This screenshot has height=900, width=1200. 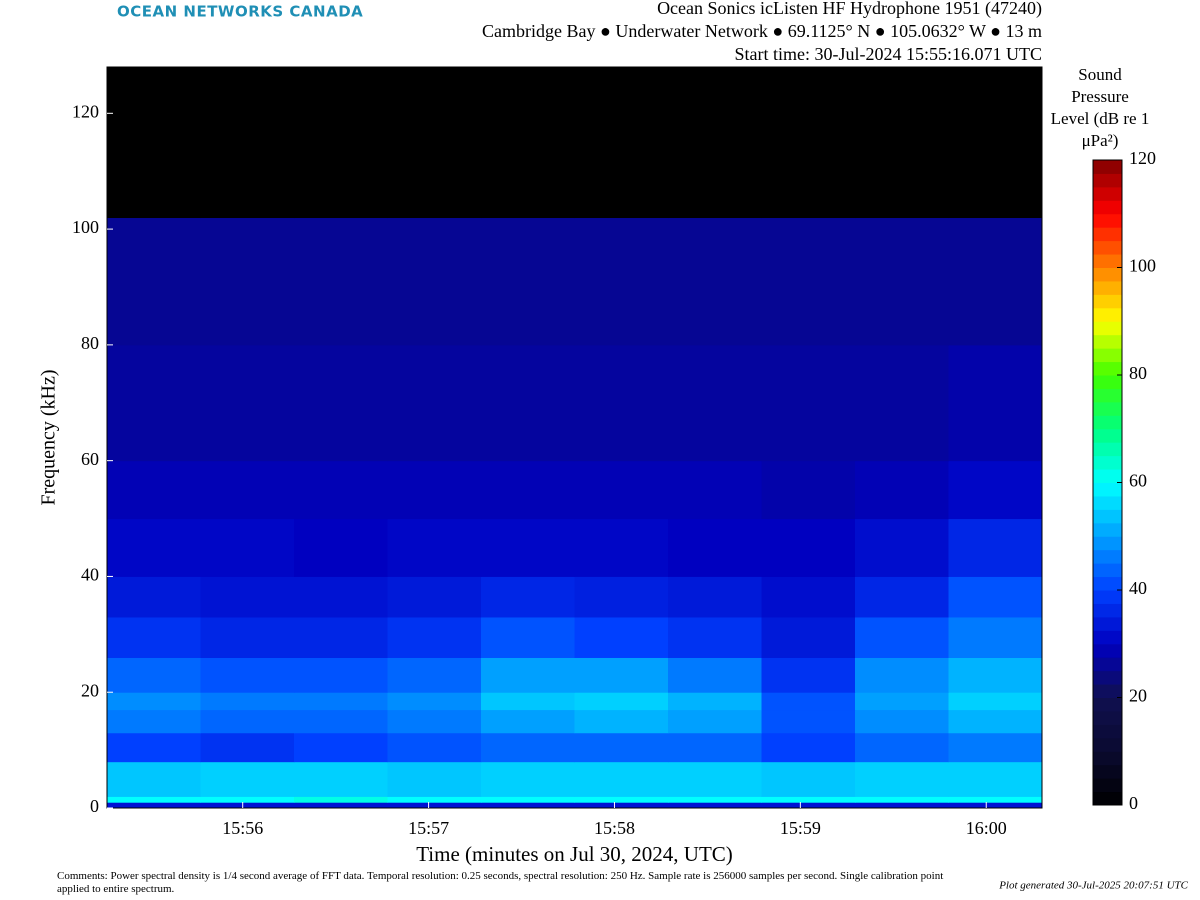 I want to click on y-tick-label: 80, so click(x=90, y=343).